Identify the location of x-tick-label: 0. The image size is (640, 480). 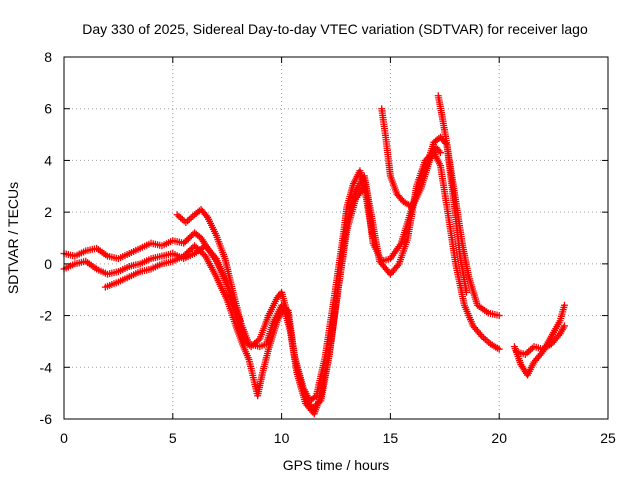
(64, 438).